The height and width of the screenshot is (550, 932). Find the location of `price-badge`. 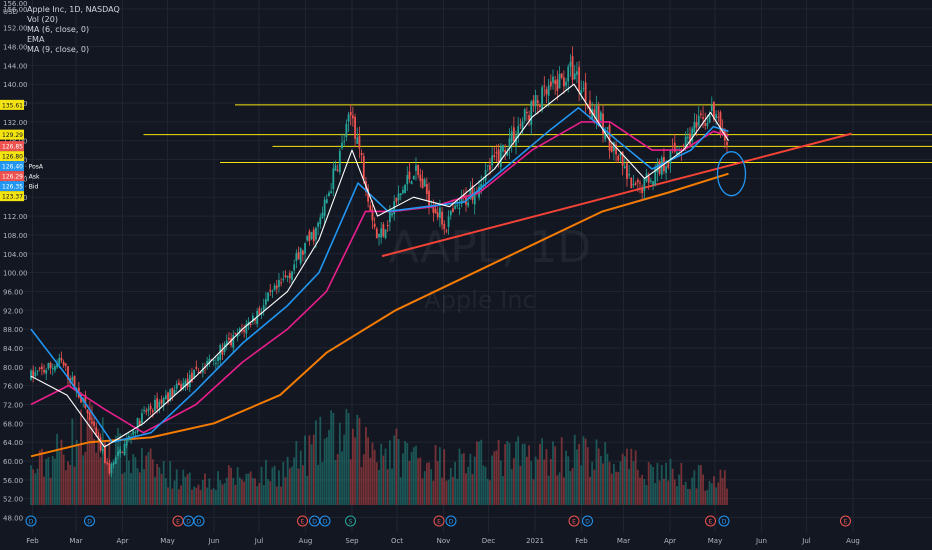

price-badge is located at coordinates (12, 186).